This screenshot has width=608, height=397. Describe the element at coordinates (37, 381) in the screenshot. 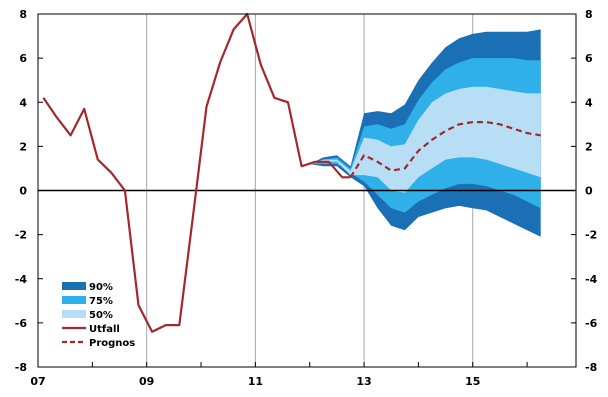

I see `x-tick-label: 07` at that location.